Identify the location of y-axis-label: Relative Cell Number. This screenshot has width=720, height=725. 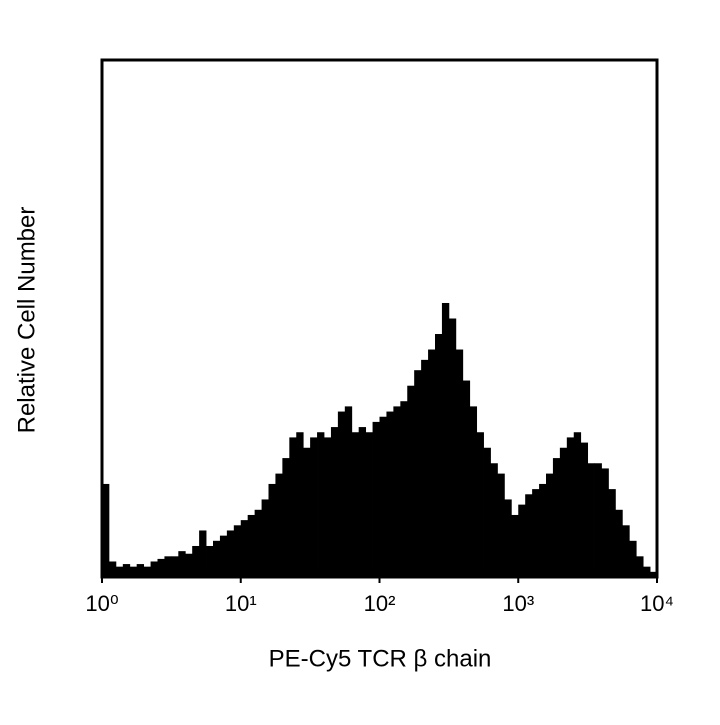
(26, 320).